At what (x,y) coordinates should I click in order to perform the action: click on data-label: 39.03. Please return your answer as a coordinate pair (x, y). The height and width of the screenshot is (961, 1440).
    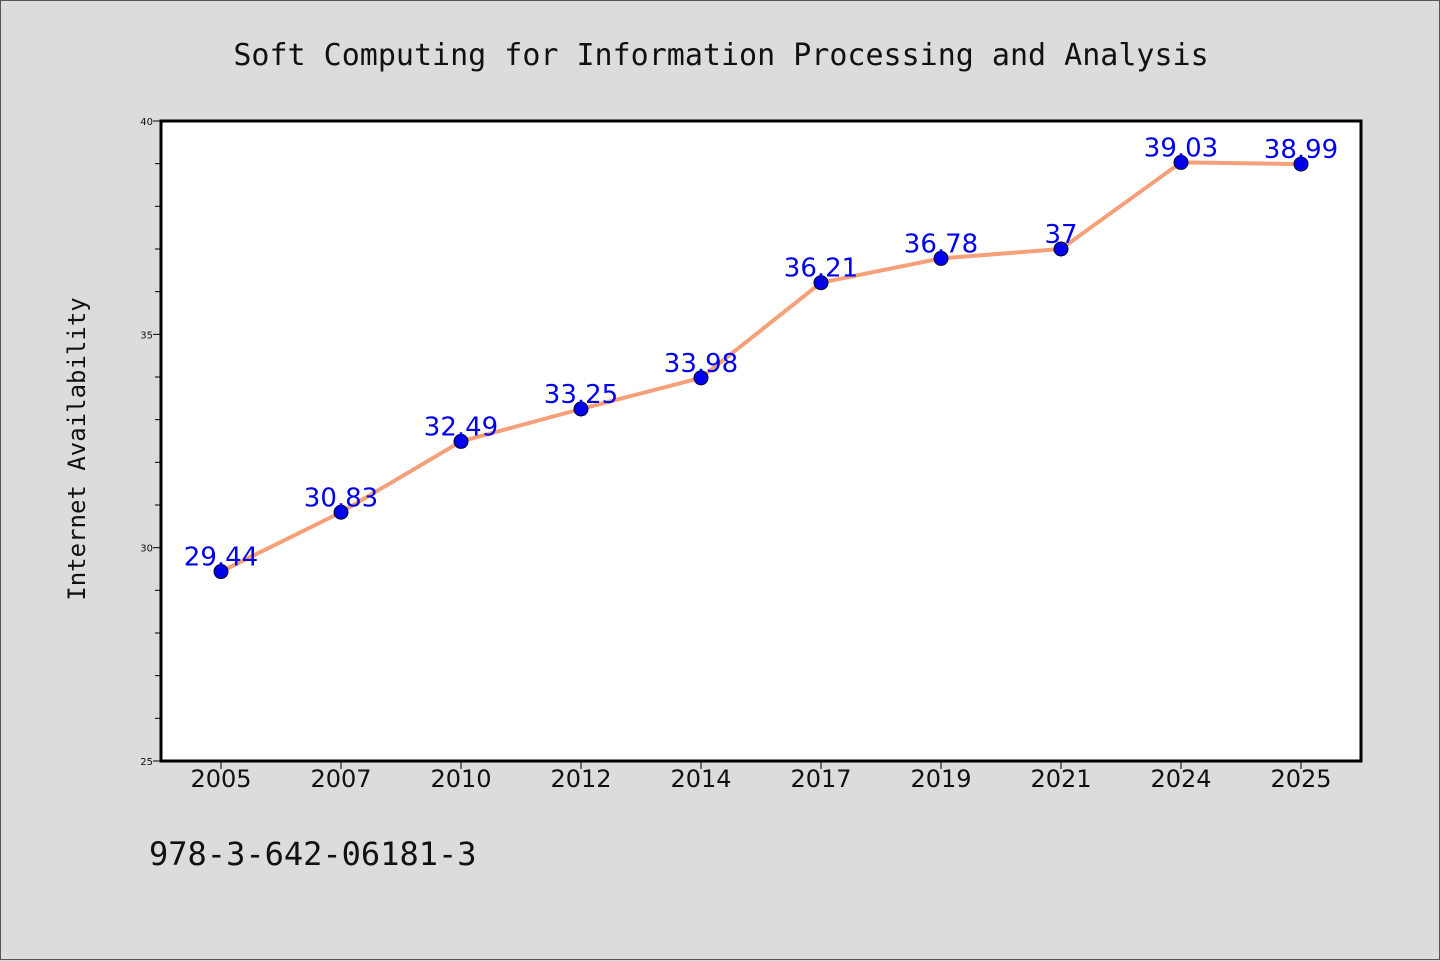
    Looking at the image, I should click on (1181, 148).